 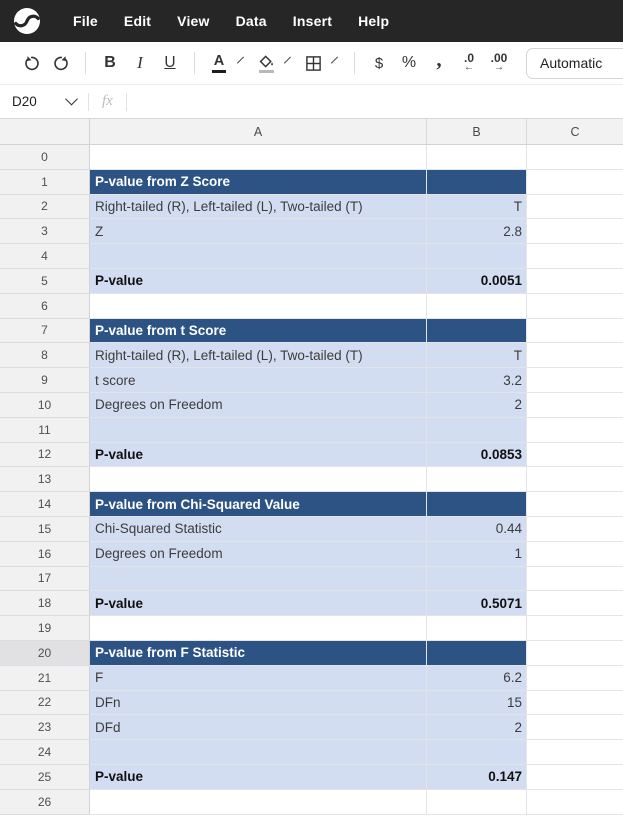 I want to click on underline-button: U, so click(x=170, y=62).